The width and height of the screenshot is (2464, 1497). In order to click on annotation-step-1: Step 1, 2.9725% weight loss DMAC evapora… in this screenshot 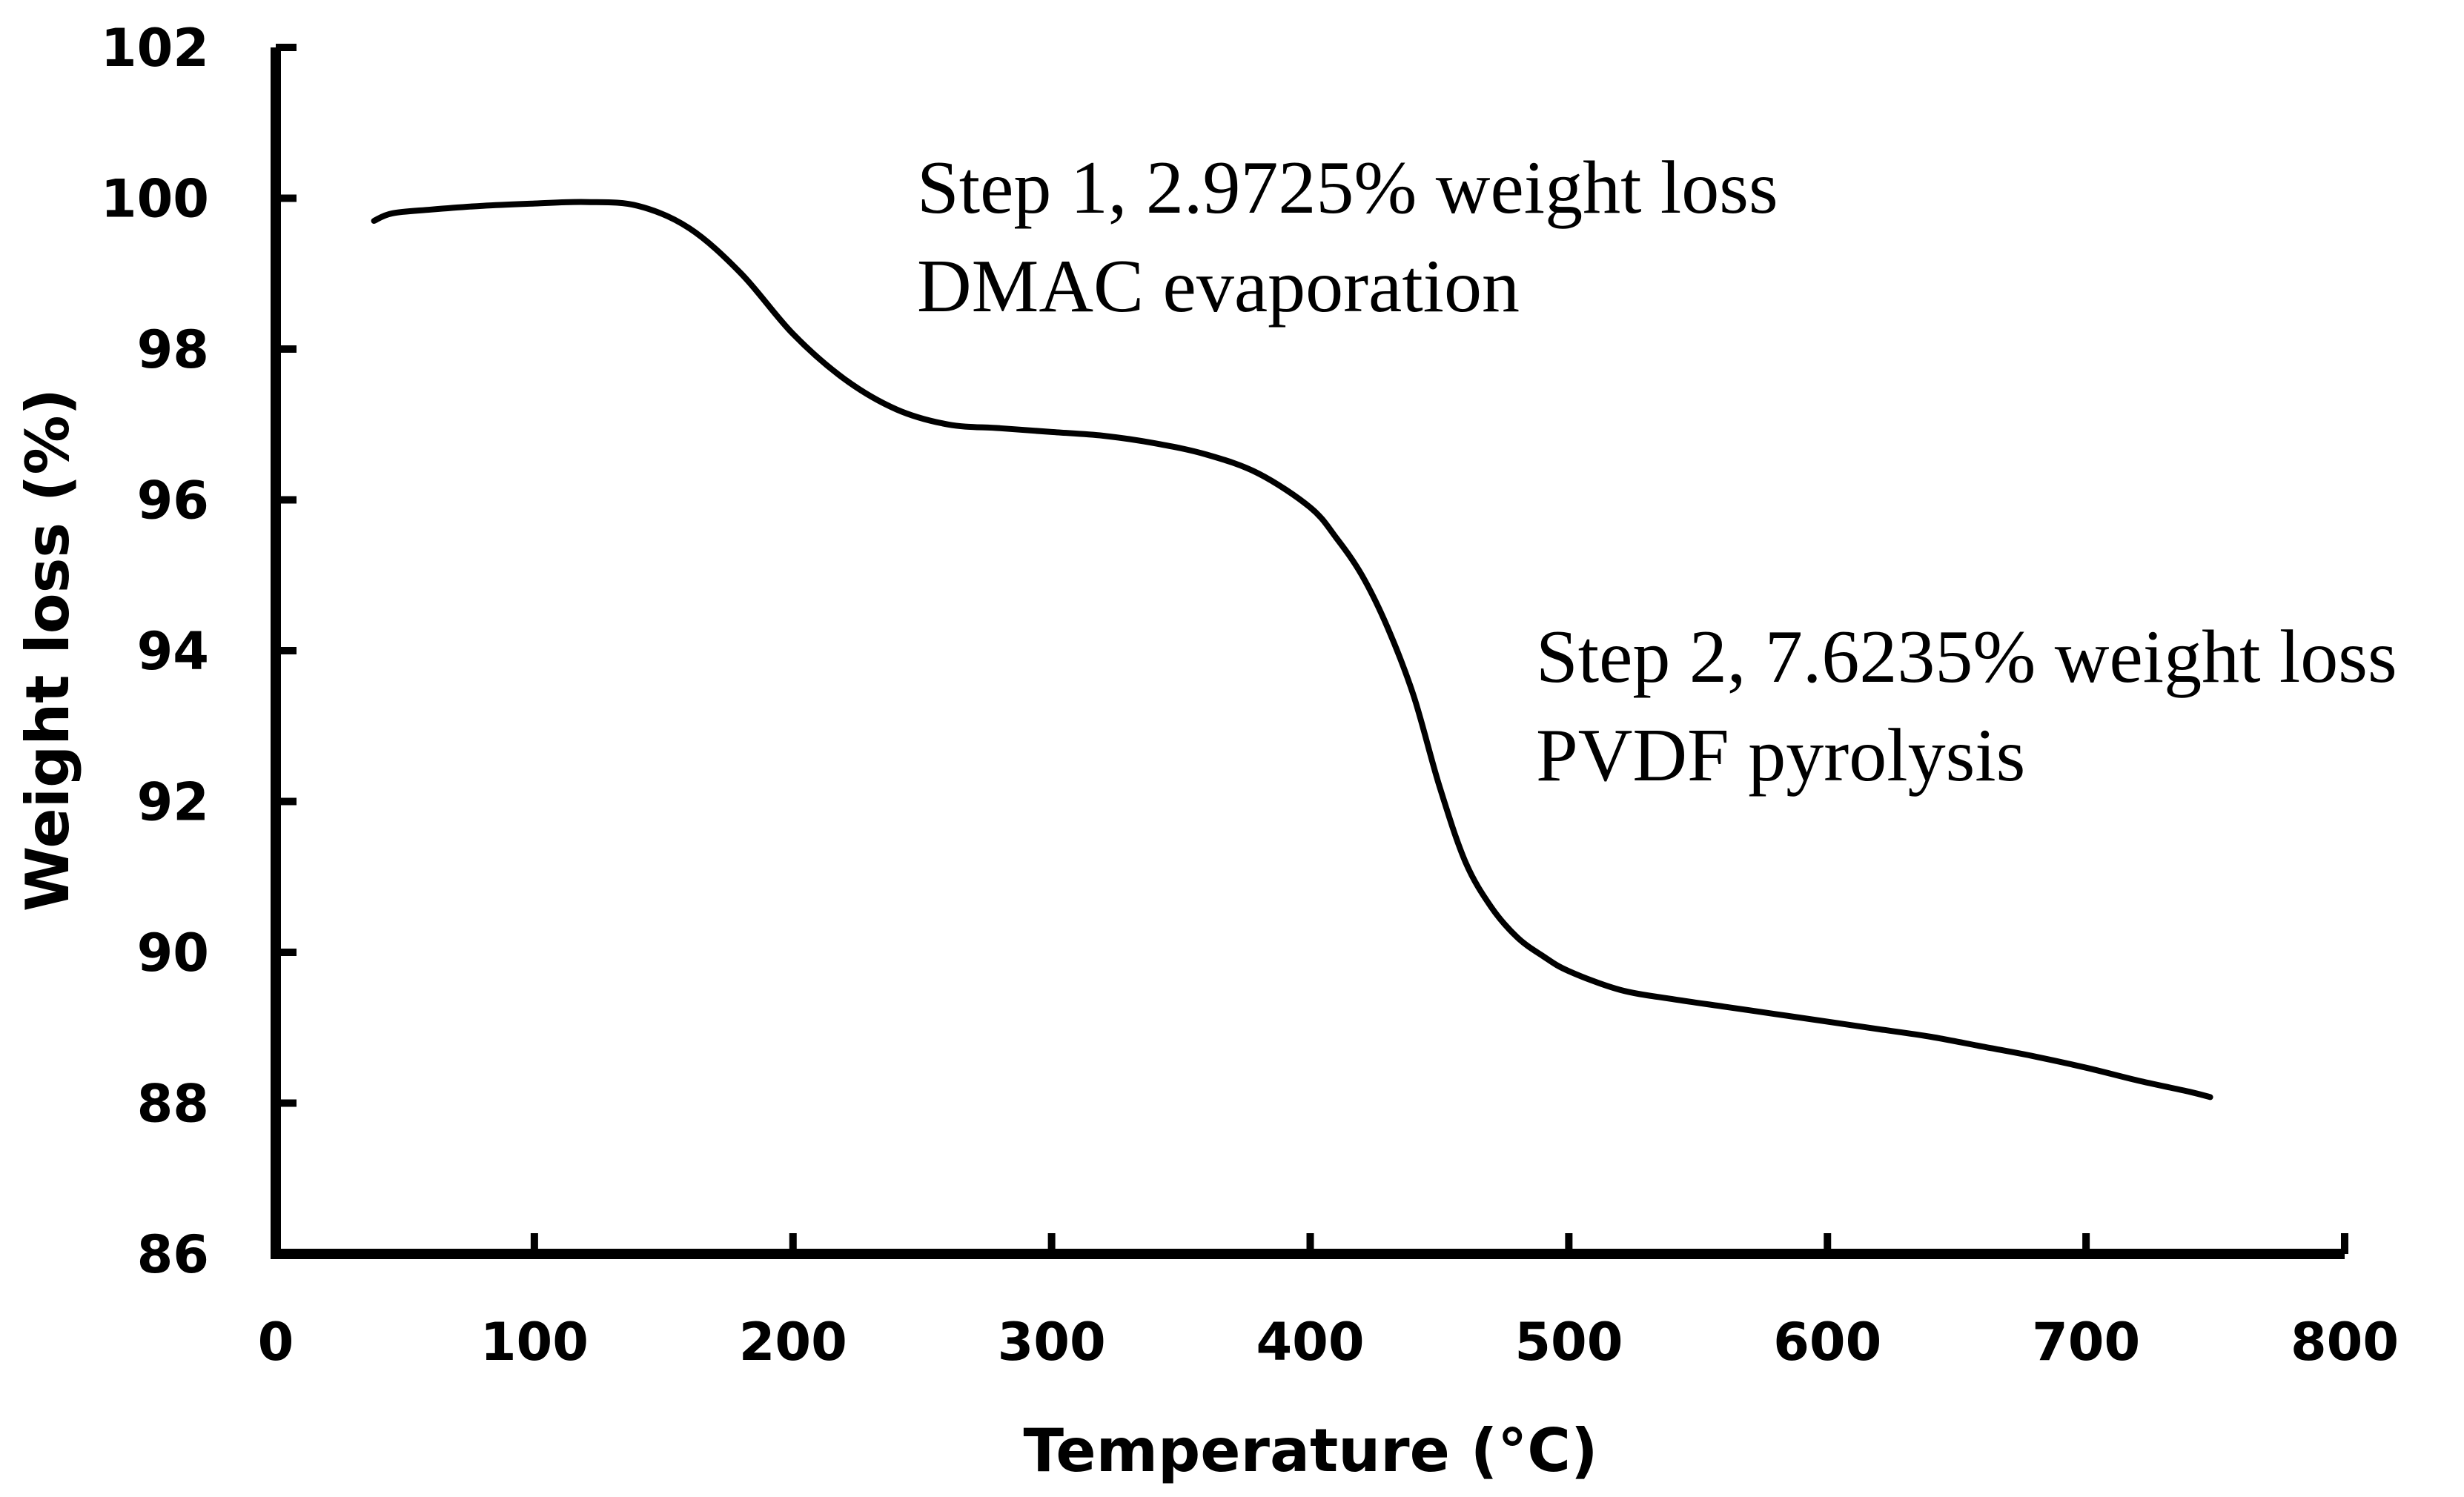, I will do `click(1347, 237)`.